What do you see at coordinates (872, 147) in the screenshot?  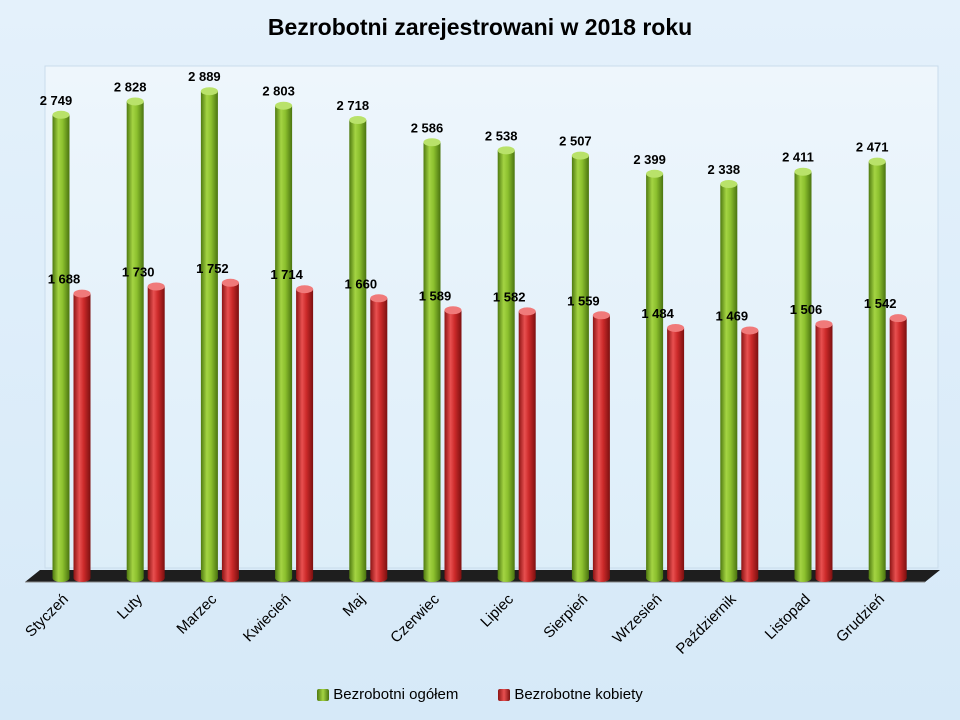 I see `data-label-total-11: 2 471` at bounding box center [872, 147].